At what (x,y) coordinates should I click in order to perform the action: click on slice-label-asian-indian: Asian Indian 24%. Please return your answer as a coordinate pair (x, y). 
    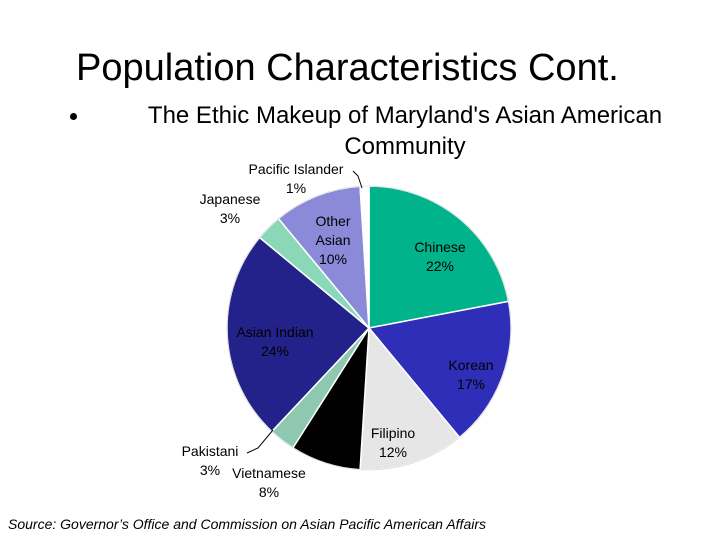
    Looking at the image, I should click on (274, 341).